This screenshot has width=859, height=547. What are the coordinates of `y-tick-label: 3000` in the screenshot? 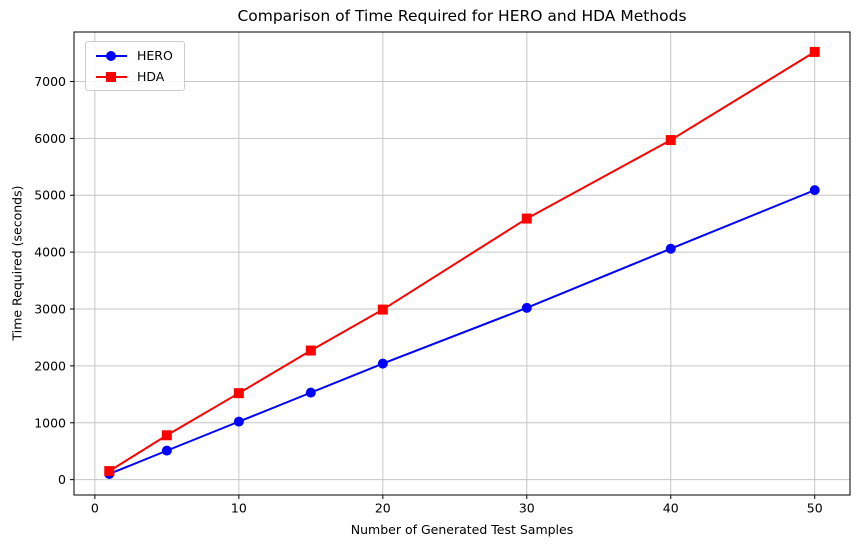 It's located at (50, 309).